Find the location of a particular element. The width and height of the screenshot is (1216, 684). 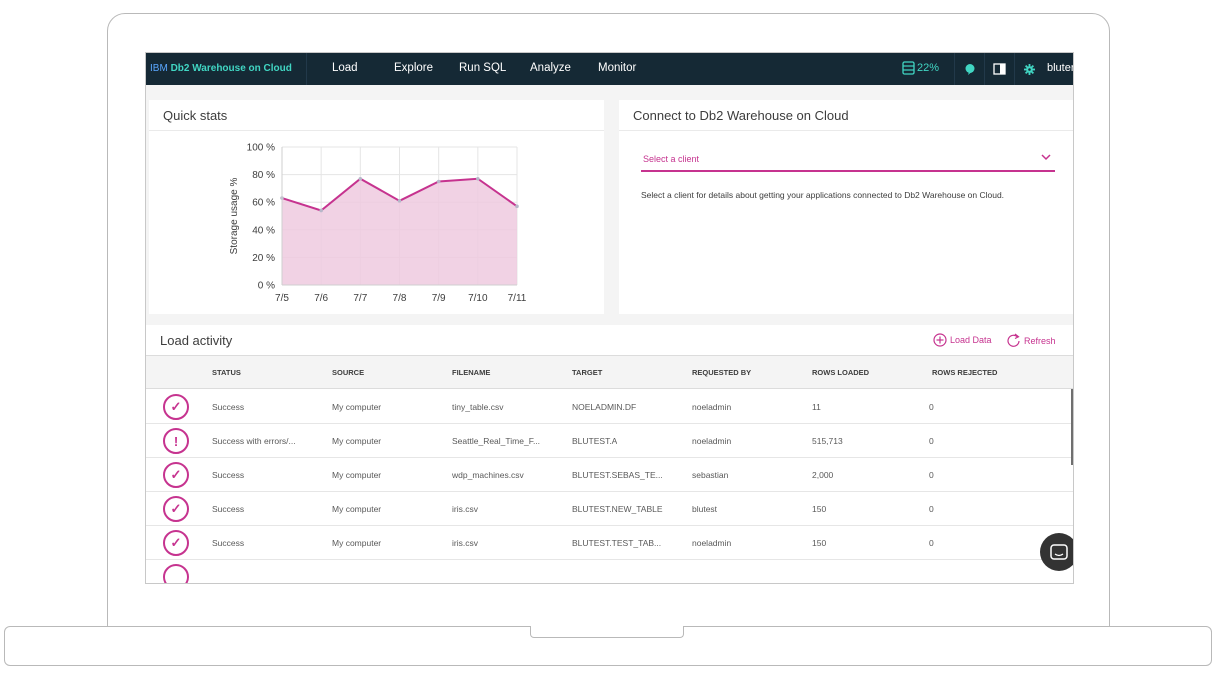

y-tick-label: 60 % is located at coordinates (263, 203).